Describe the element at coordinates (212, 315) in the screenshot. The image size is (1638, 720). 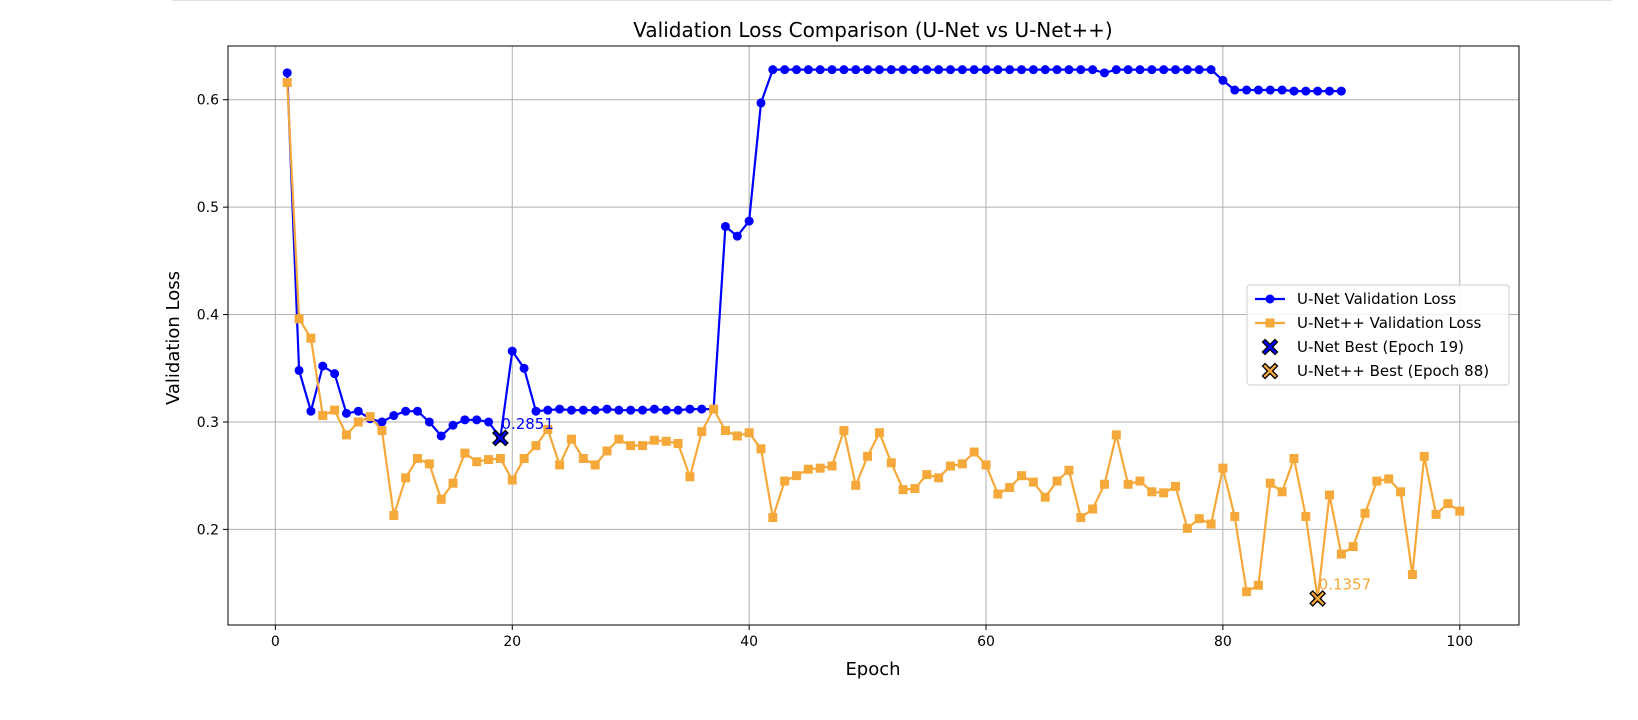
I see `y-axis-ticks: 0.2 0.3 0.4 0.5 0.6` at that location.